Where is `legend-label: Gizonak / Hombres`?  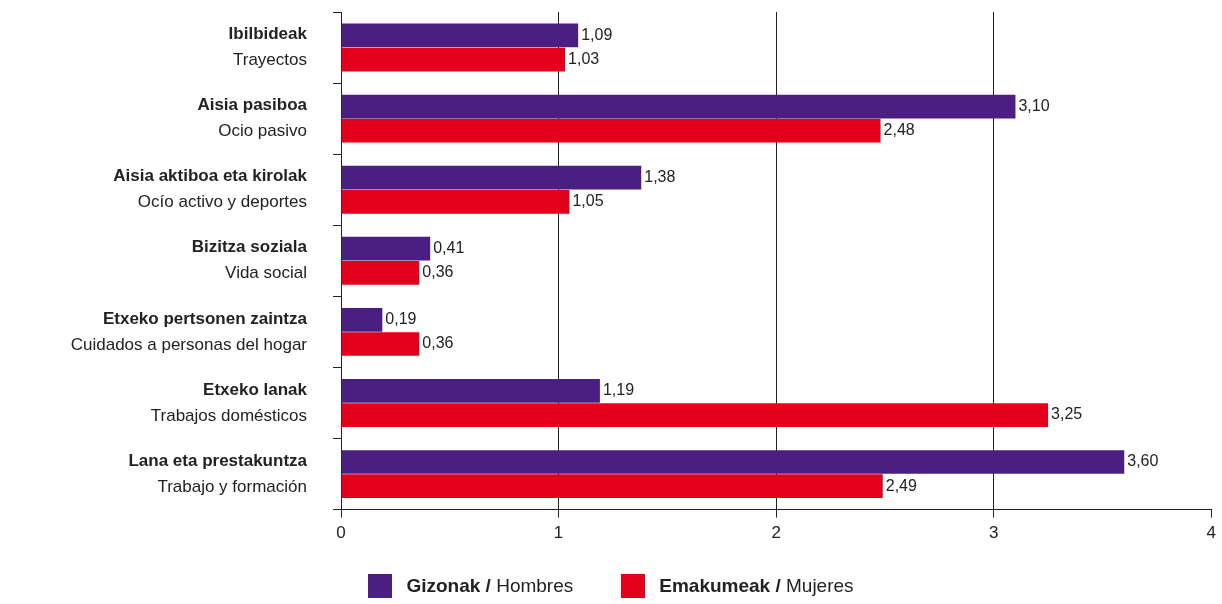 legend-label: Gizonak / Hombres is located at coordinates (490, 586).